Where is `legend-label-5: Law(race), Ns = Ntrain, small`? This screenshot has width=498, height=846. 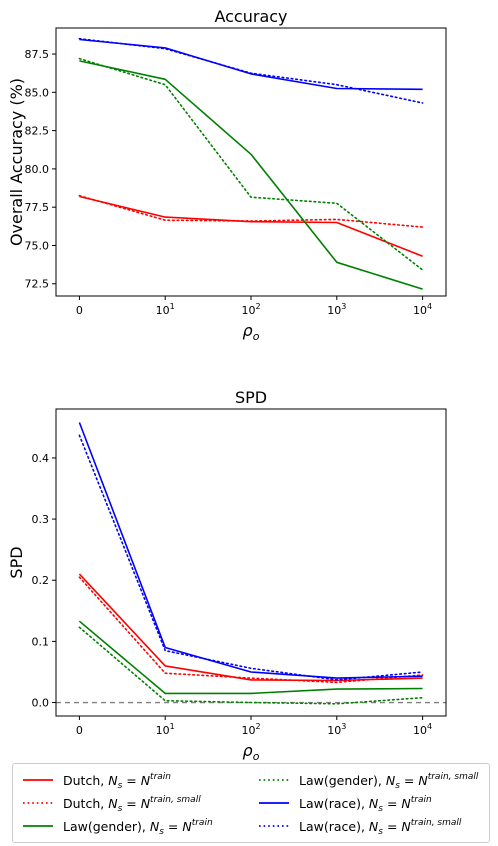
legend-label-5: Law(race), Ns = Ntrain, small is located at coordinates (380, 827).